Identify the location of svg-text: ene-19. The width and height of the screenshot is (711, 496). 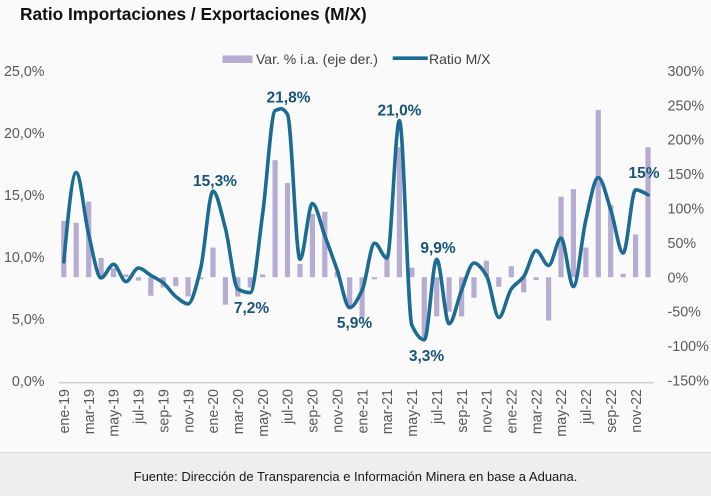
(65, 411).